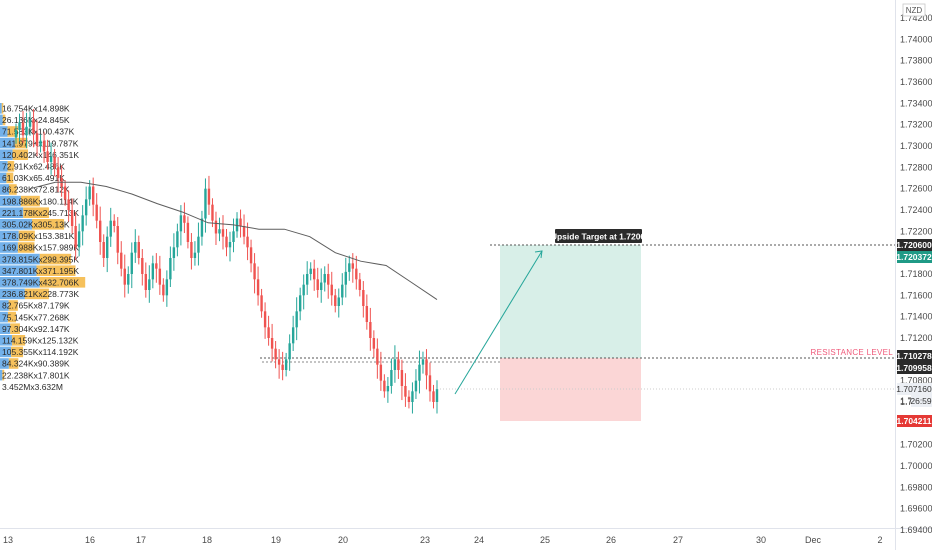  What do you see at coordinates (813, 540) in the screenshot?
I see `x-tick-label: Dec` at bounding box center [813, 540].